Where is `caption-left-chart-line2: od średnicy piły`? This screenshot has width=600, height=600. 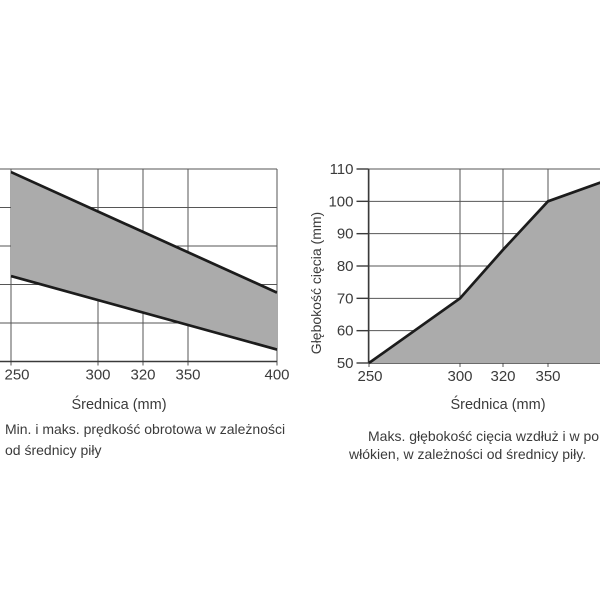
caption-left-chart-line2: od średnicy piły is located at coordinates (53, 450).